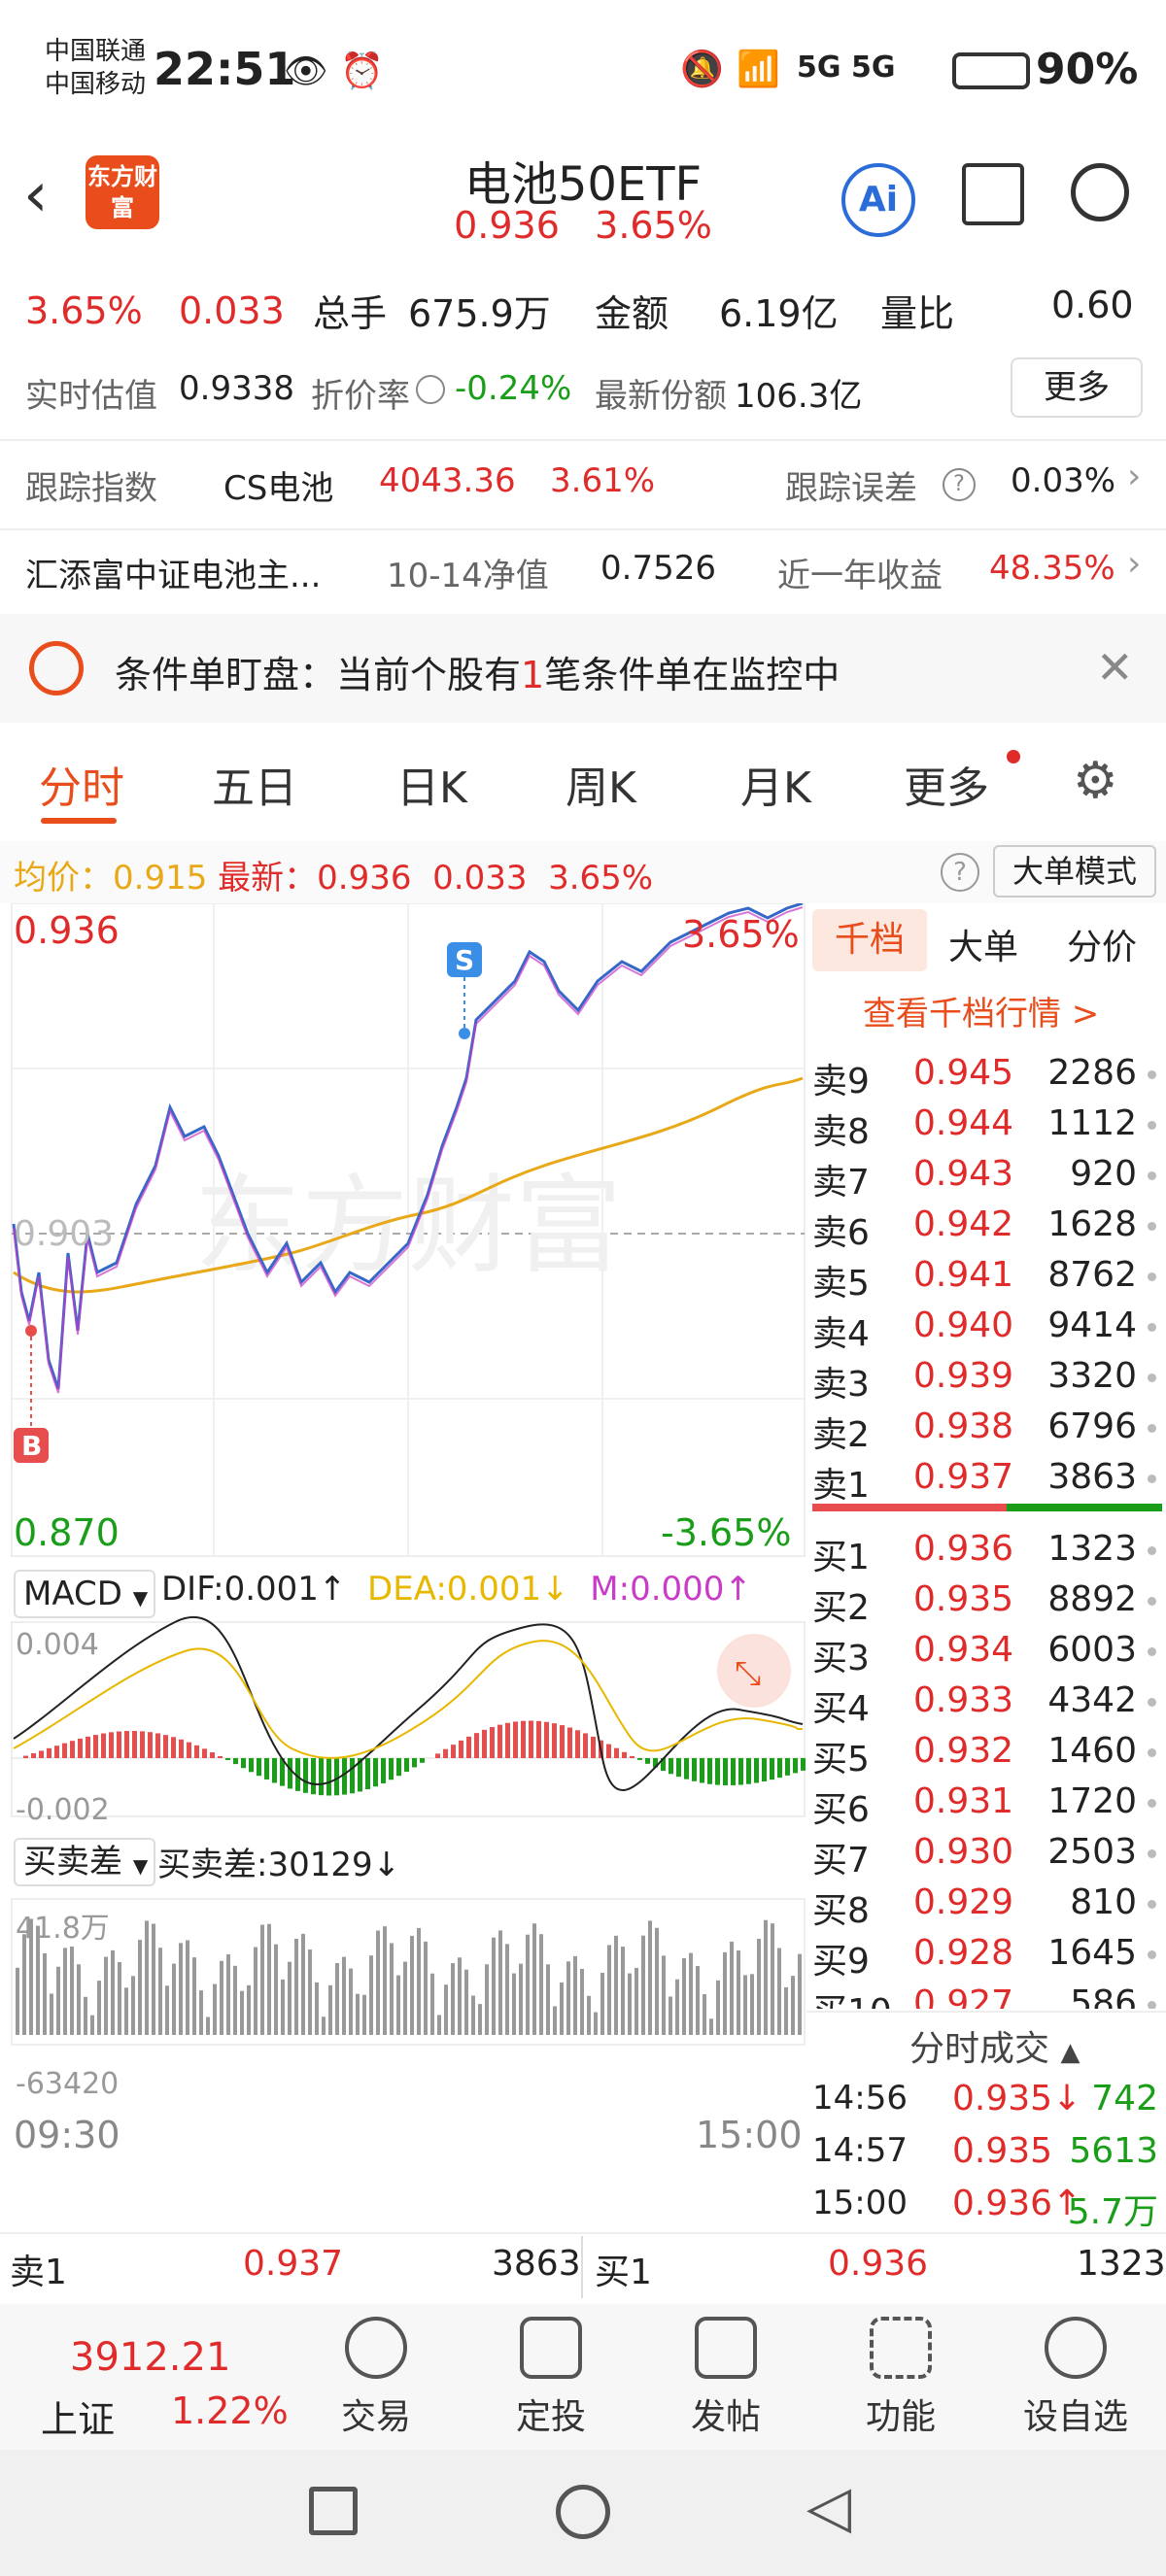 The height and width of the screenshot is (2576, 1166). I want to click on nav-add-watchlist-label: 设自选, so click(1075, 2417).